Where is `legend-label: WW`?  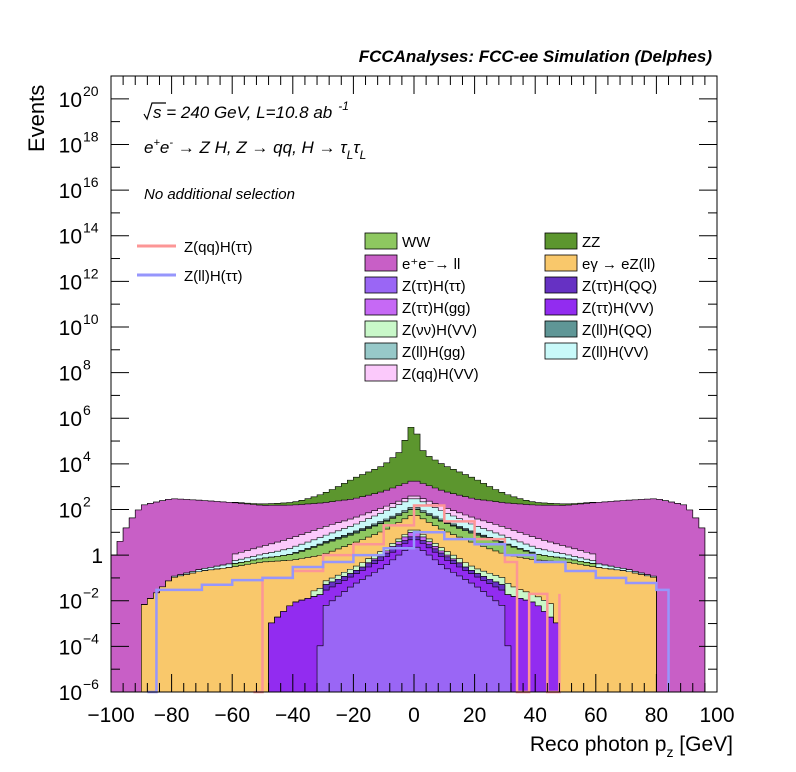
legend-label: WW is located at coordinates (416, 242).